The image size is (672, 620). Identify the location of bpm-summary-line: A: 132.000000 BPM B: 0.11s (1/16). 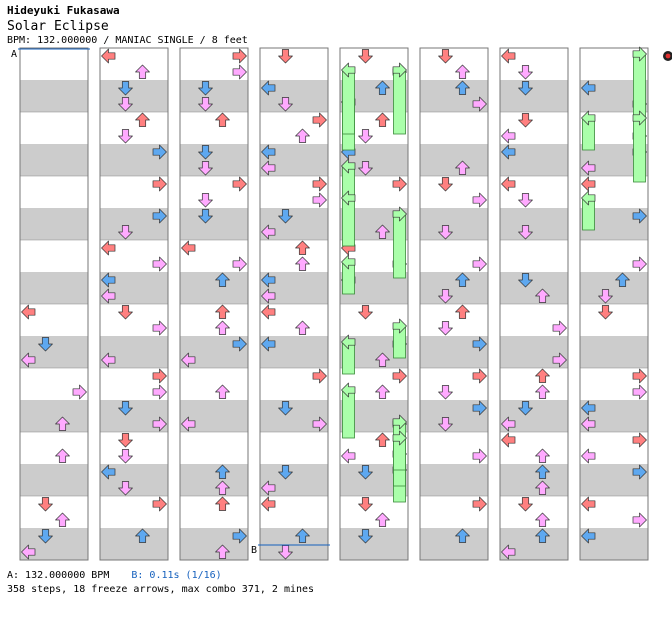
(160, 576).